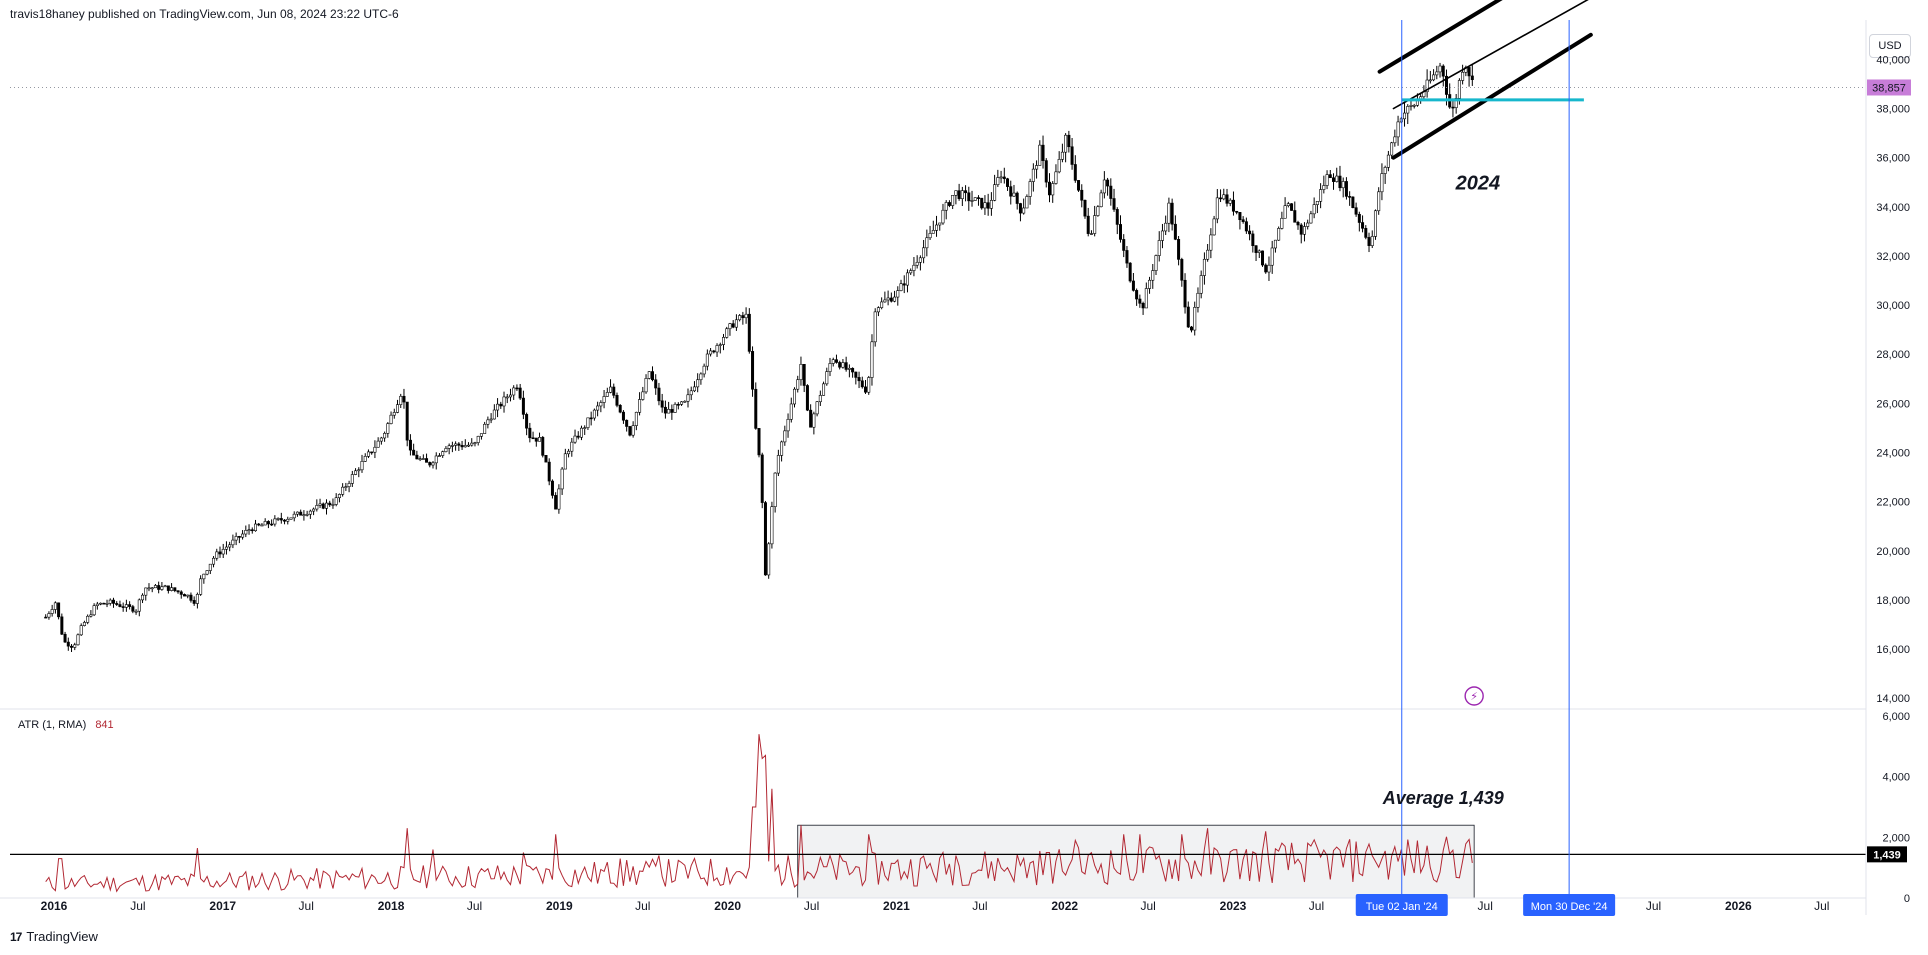 This screenshot has width=1928, height=955. I want to click on average-box, so click(1136, 861).